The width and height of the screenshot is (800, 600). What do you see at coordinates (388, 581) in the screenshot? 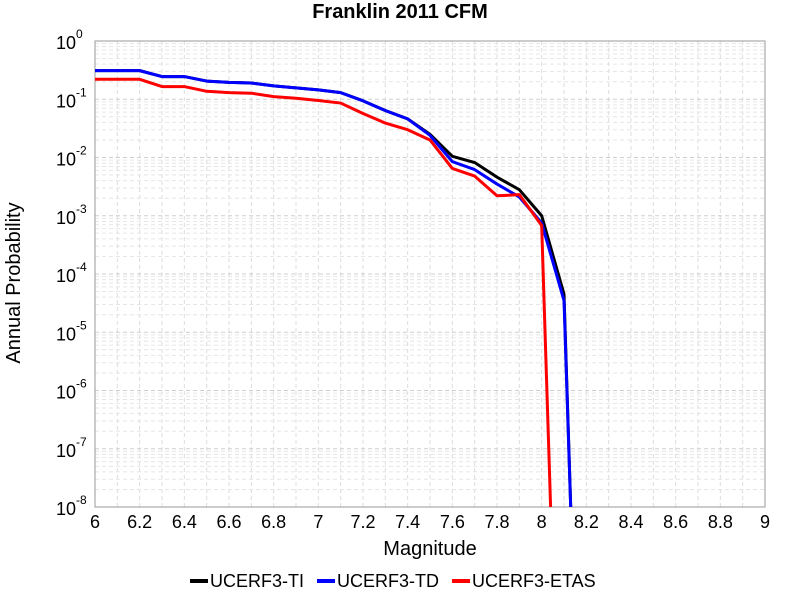
I see `legend-label: UCERF3-TD` at bounding box center [388, 581].